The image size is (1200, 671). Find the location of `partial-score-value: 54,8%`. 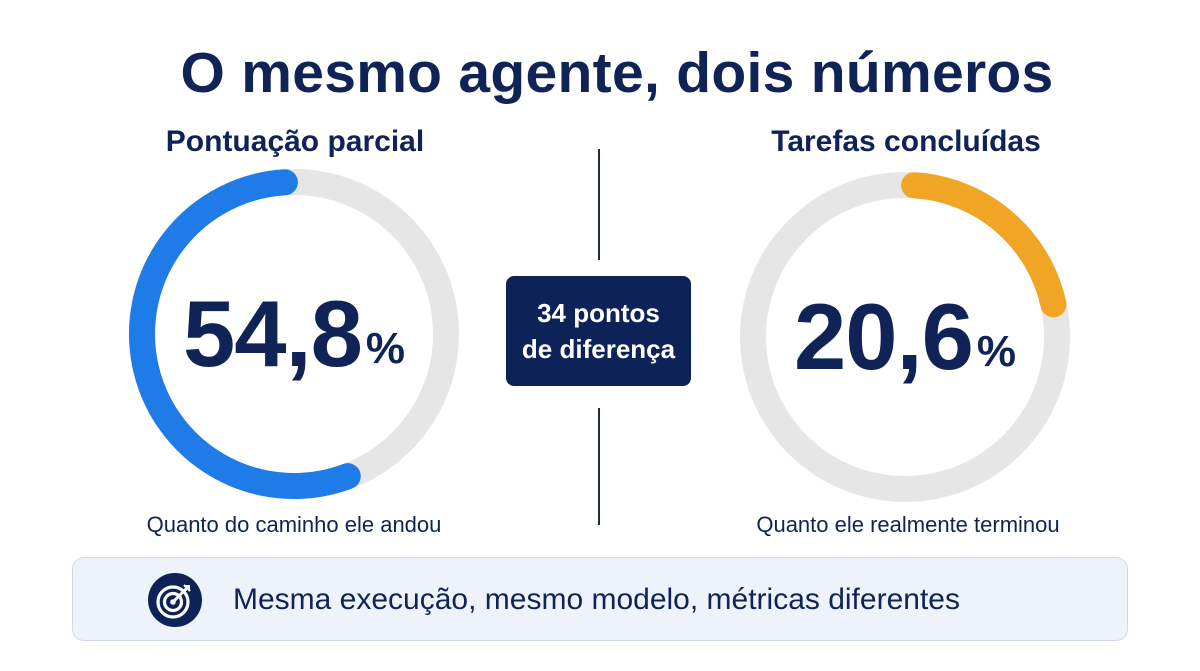

partial-score-value: 54,8% is located at coordinates (294, 334).